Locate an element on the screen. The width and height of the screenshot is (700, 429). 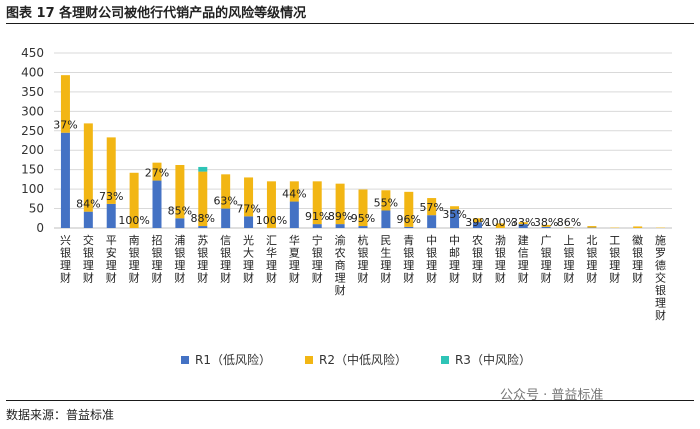
data-label: 77% is located at coordinates (248, 208).